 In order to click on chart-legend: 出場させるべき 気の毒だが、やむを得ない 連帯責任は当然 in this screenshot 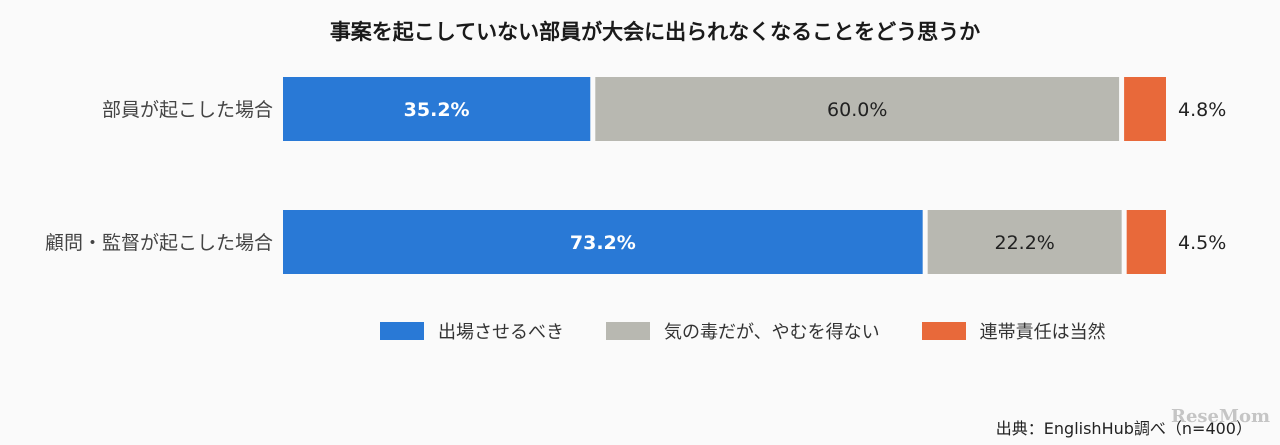, I will do `click(764, 331)`.